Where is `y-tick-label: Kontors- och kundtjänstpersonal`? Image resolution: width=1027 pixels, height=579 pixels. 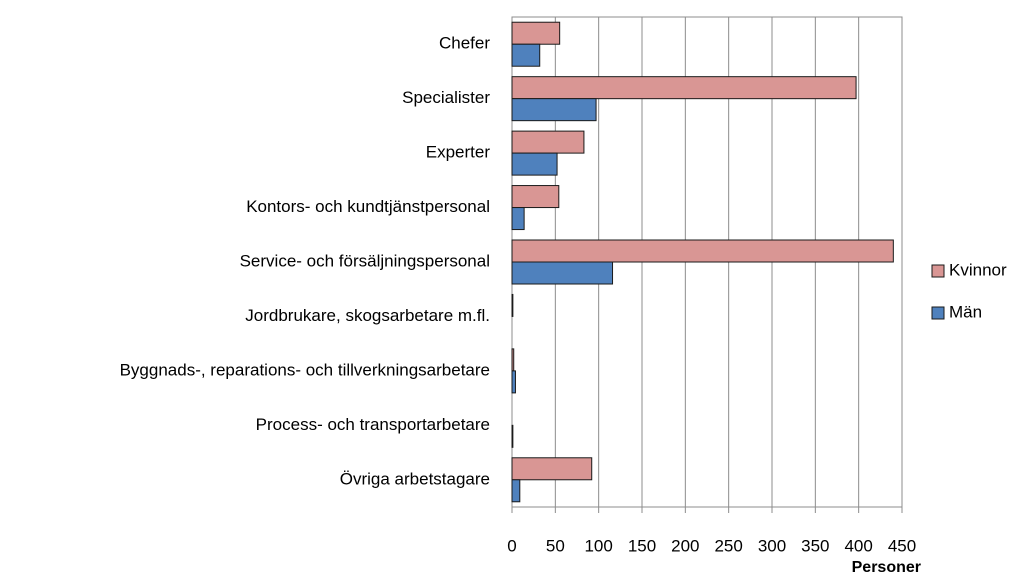 y-tick-label: Kontors- och kundtjänstpersonal is located at coordinates (368, 206).